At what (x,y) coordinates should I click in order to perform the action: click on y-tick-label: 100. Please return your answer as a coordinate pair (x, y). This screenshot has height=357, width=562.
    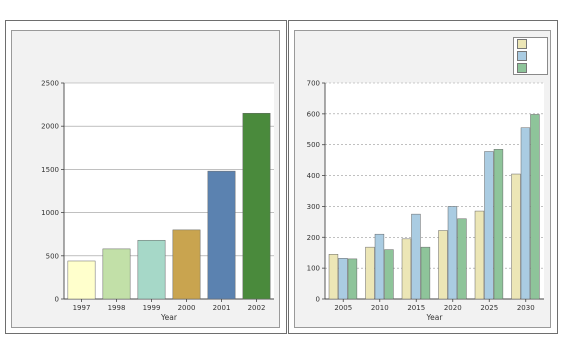
    Looking at the image, I should click on (313, 269).